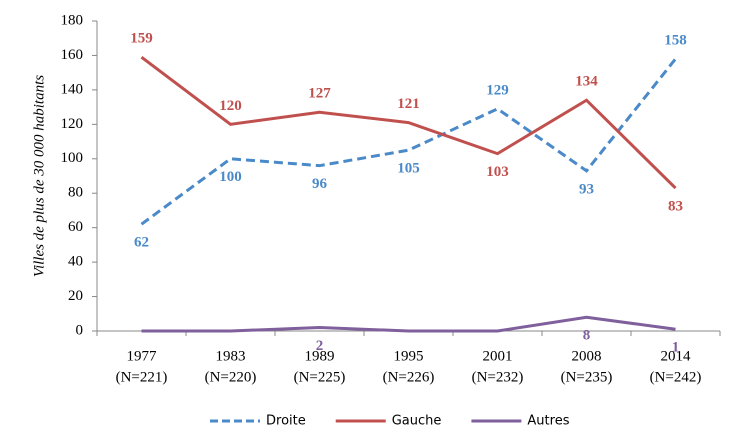  Describe the element at coordinates (141, 243) in the screenshot. I see `value-label: 62` at that location.